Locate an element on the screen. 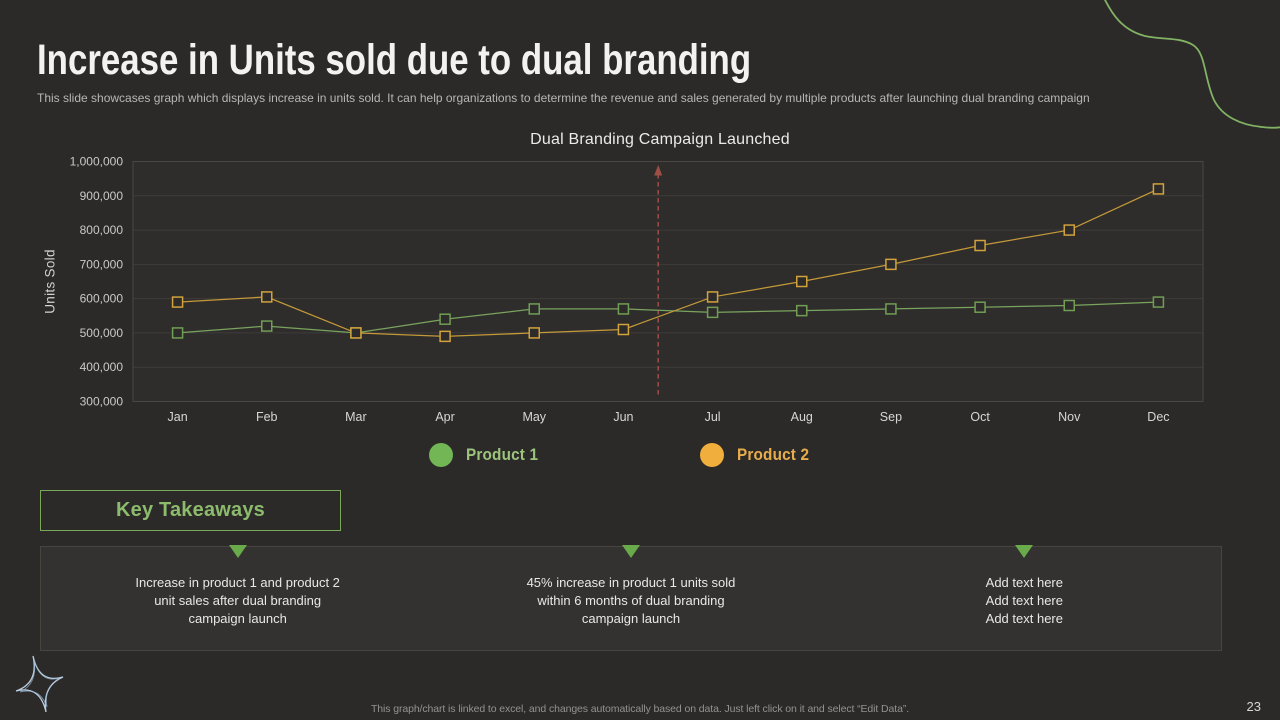  legend-label: Product 2 is located at coordinates (773, 454).